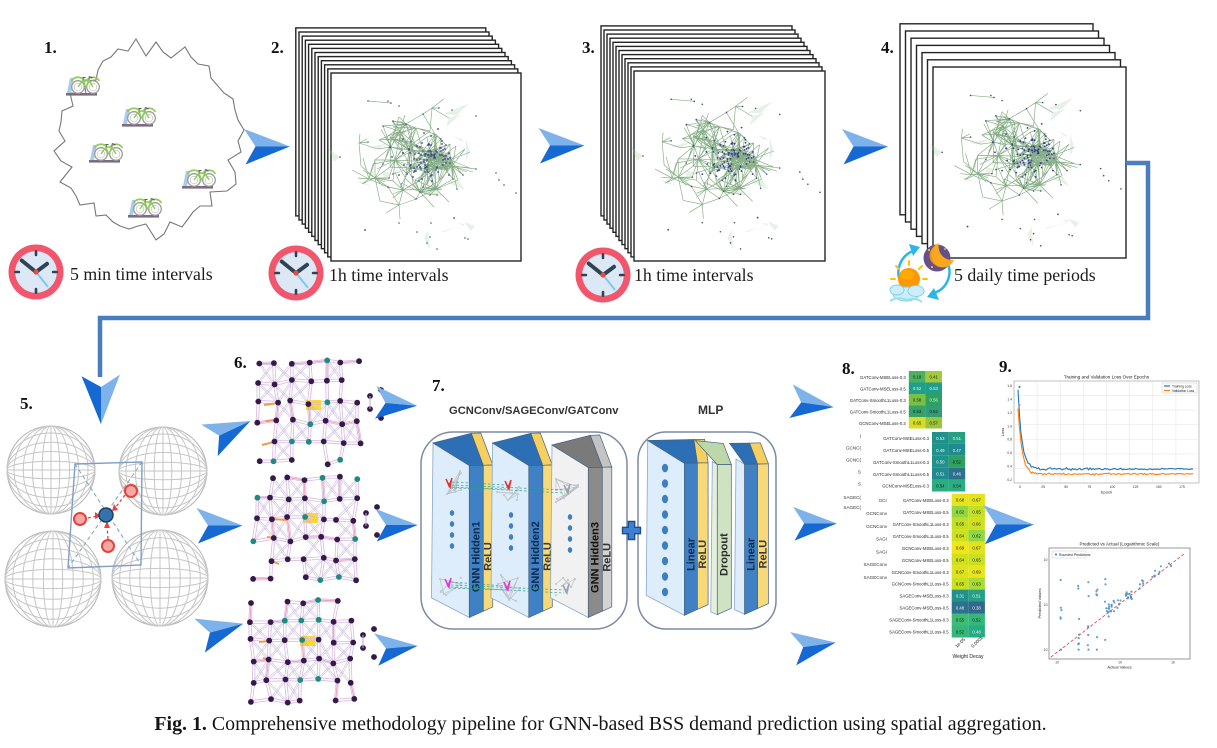 The height and width of the screenshot is (748, 1217). Describe the element at coordinates (976, 524) in the screenshot. I see `svg-text: 0.66` at that location.